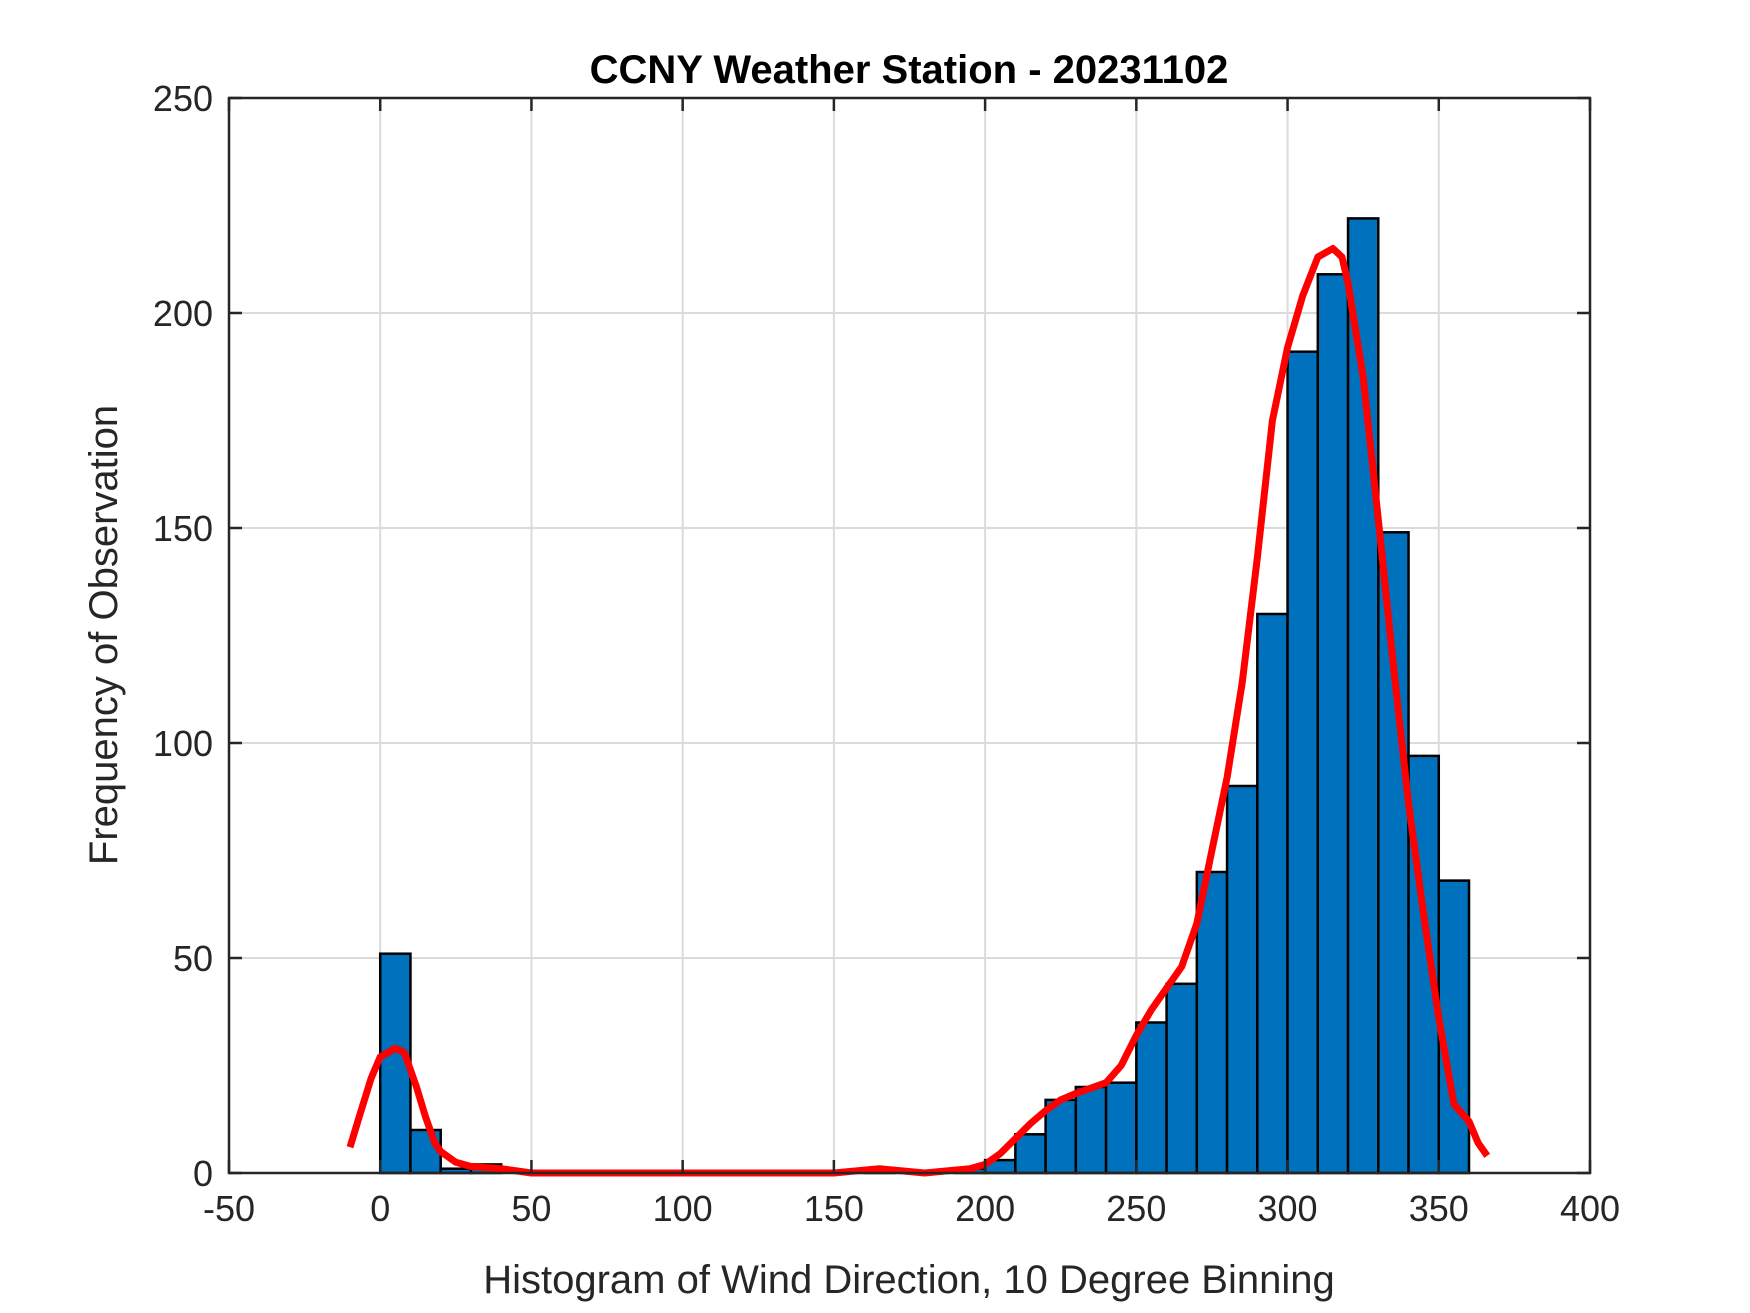 This screenshot has height=1313, width=1750. What do you see at coordinates (909, 70) in the screenshot?
I see `chart-title: CCNY Weather Station - 20231102` at bounding box center [909, 70].